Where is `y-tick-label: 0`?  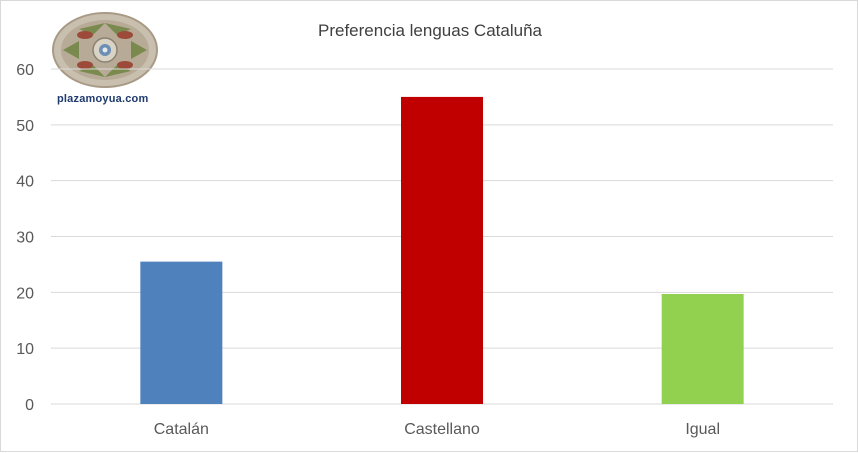
y-tick-label: 0 is located at coordinates (29, 405).